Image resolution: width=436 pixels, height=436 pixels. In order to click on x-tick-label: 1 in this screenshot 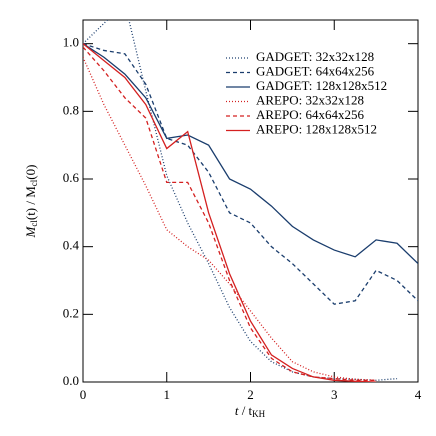, I will do `click(167, 394)`.